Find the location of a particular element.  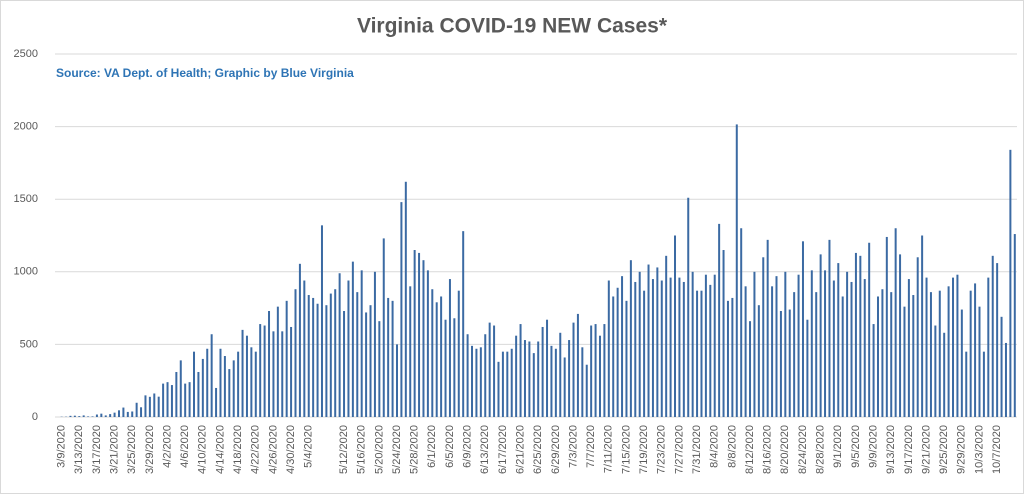

x-tick-label: 4/6/2020 is located at coordinates (185, 446).